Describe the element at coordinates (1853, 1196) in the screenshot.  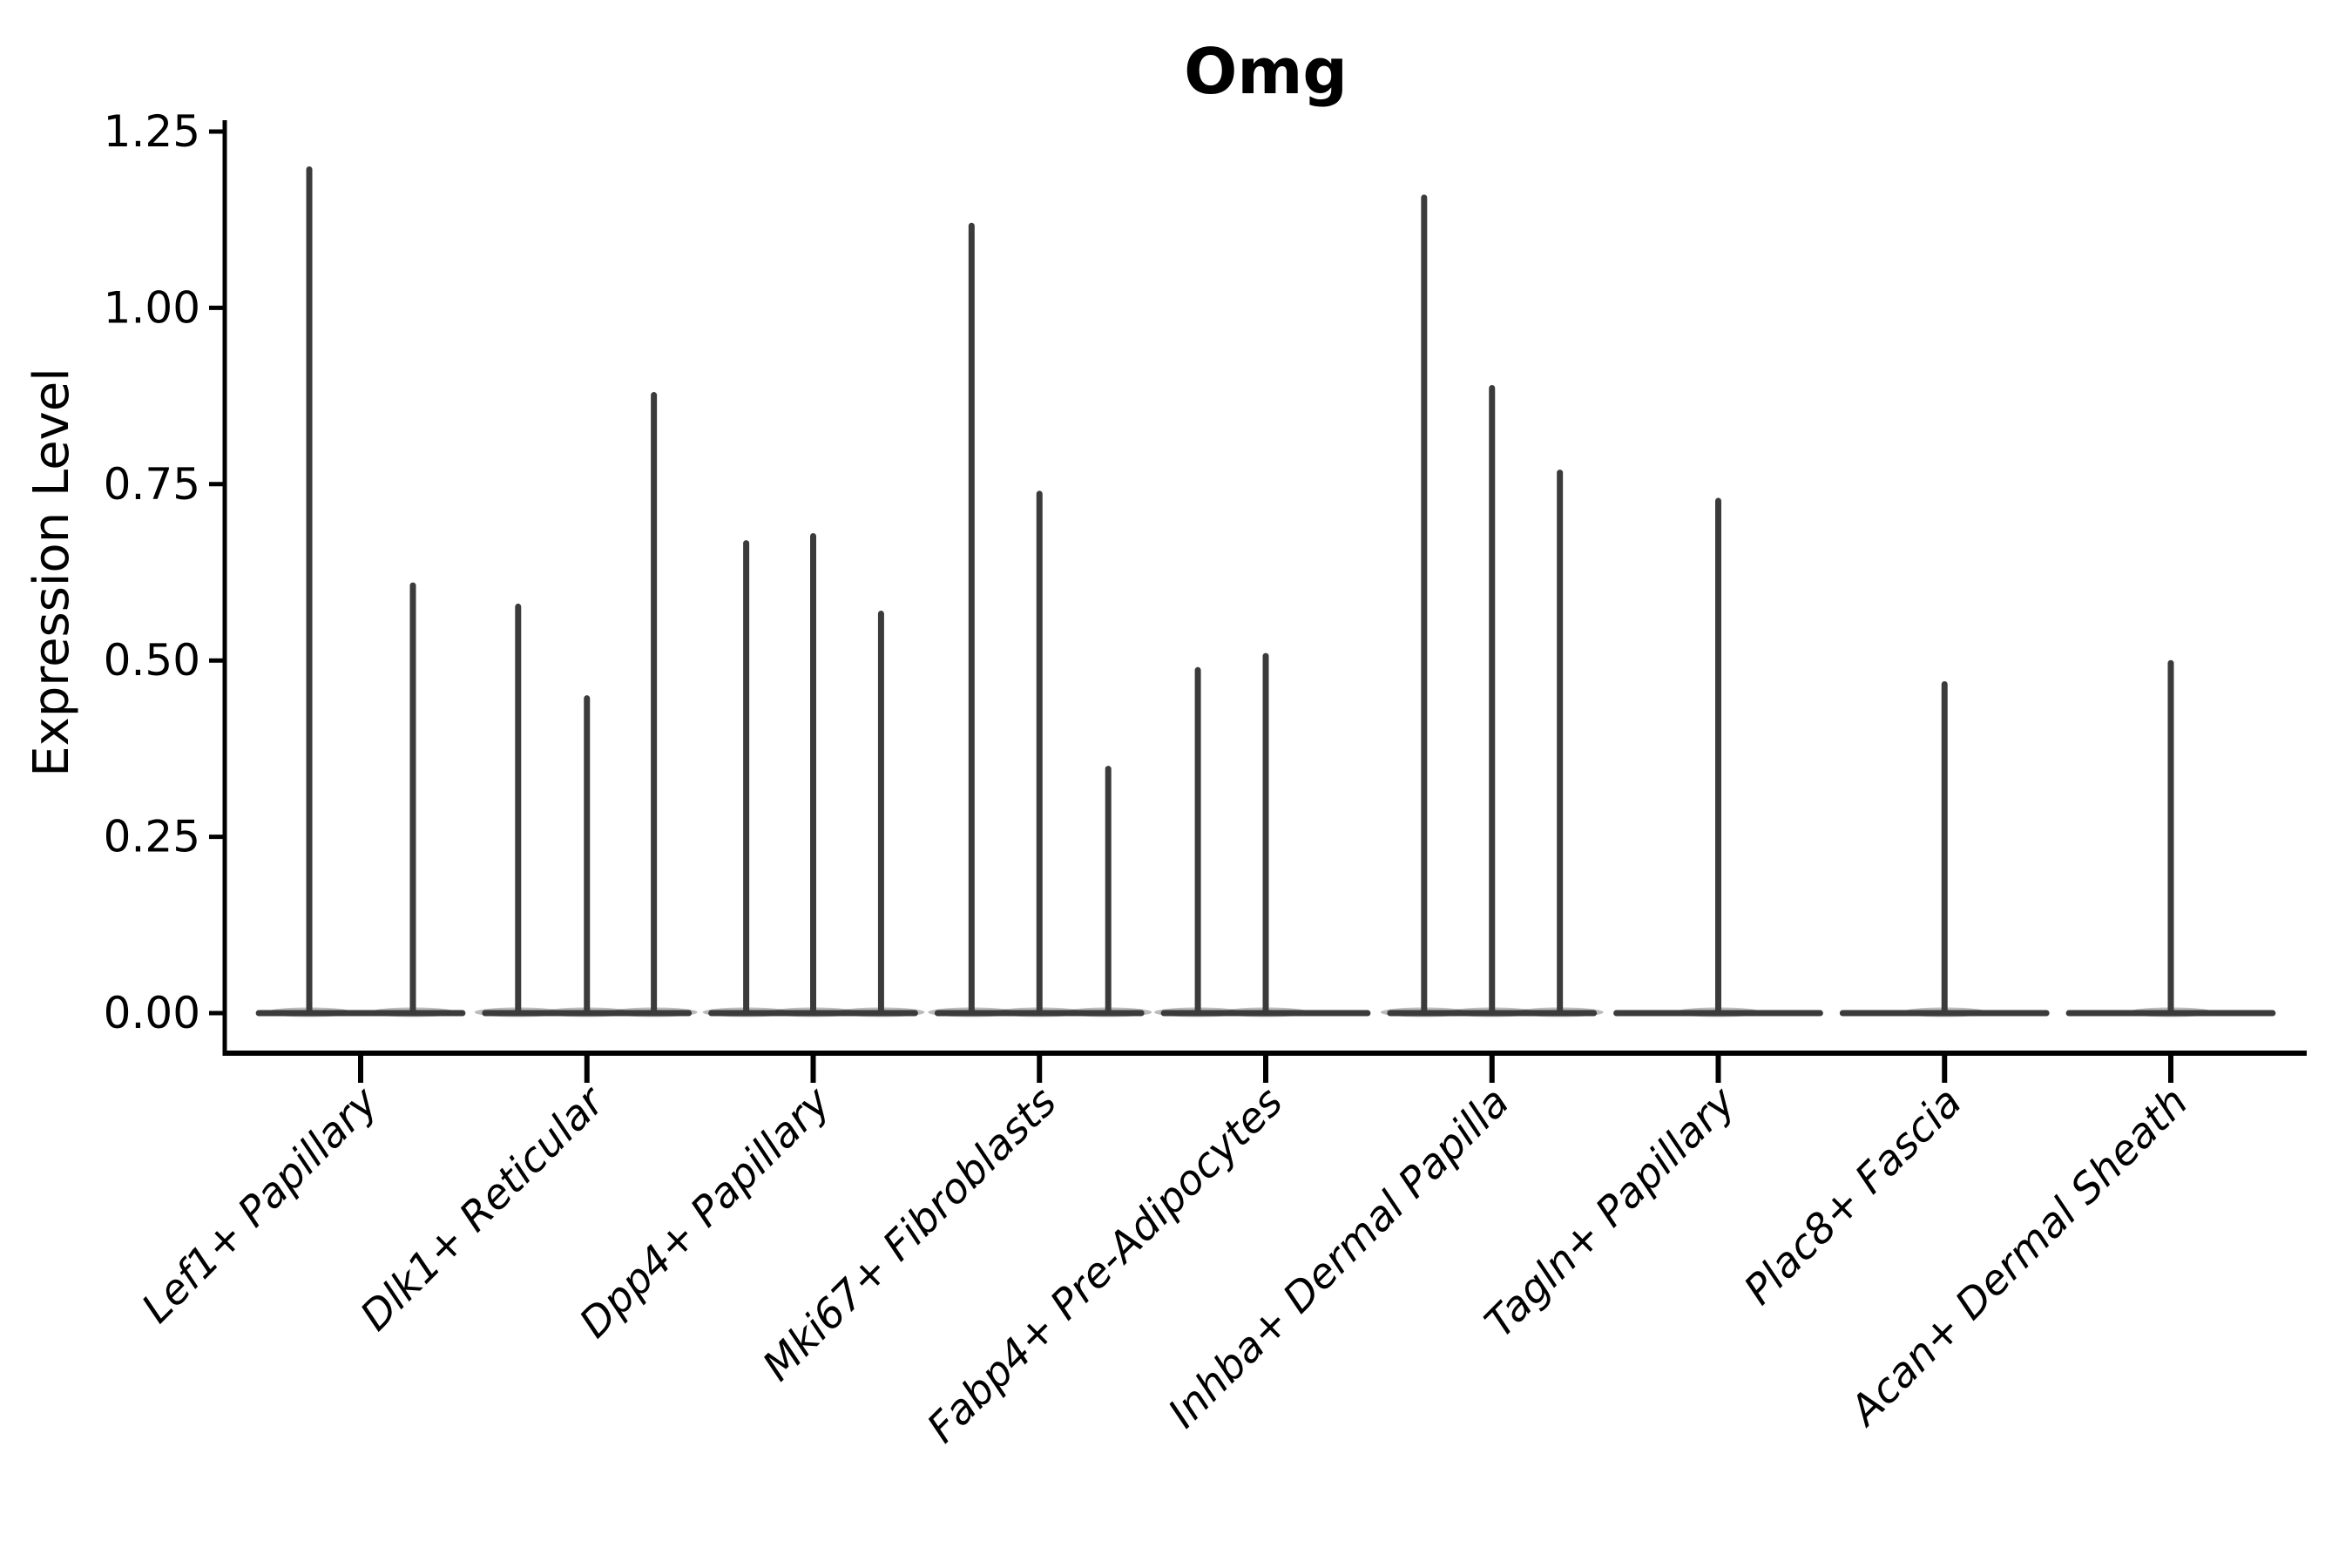
I see `x-tick-label: Plac8+ Fascia` at that location.